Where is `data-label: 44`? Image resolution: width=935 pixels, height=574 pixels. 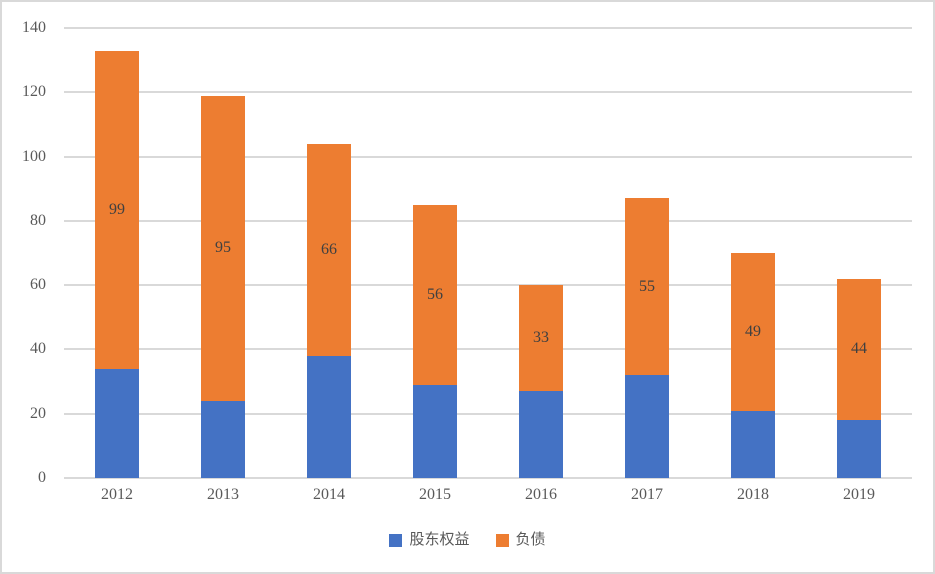 data-label: 44 is located at coordinates (859, 349).